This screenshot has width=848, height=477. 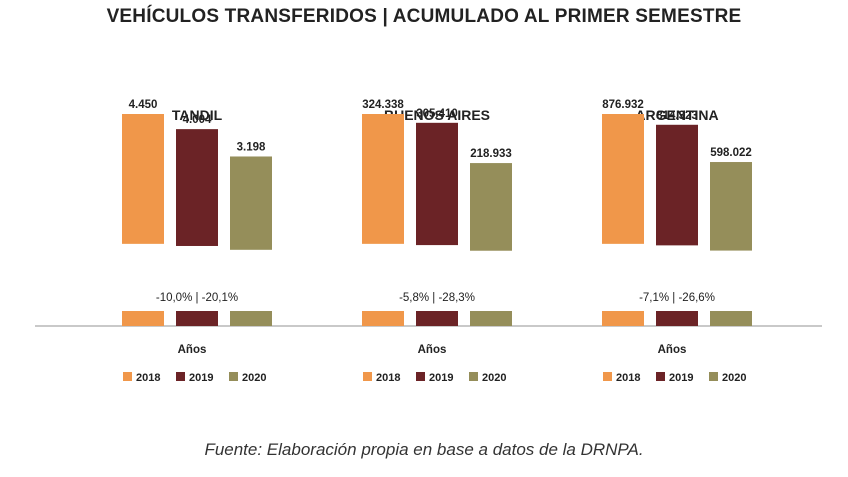 I want to click on value-label: 3.198, so click(x=251, y=147).